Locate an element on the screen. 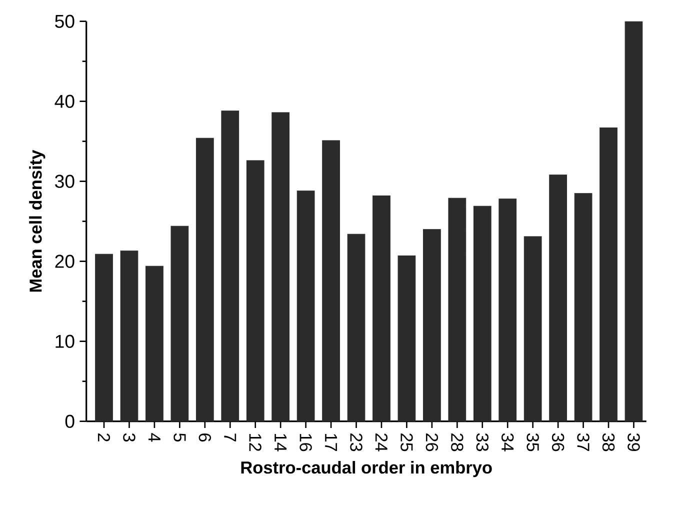 Image resolution: width=676 pixels, height=512 pixels. x-tick-label: 3 is located at coordinates (129, 437).